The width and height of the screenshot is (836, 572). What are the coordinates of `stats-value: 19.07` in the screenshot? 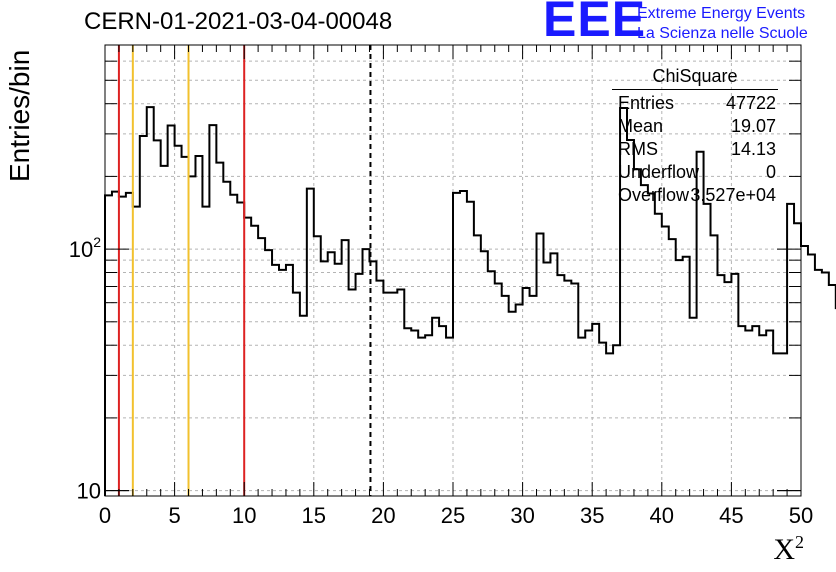 It's located at (753, 126).